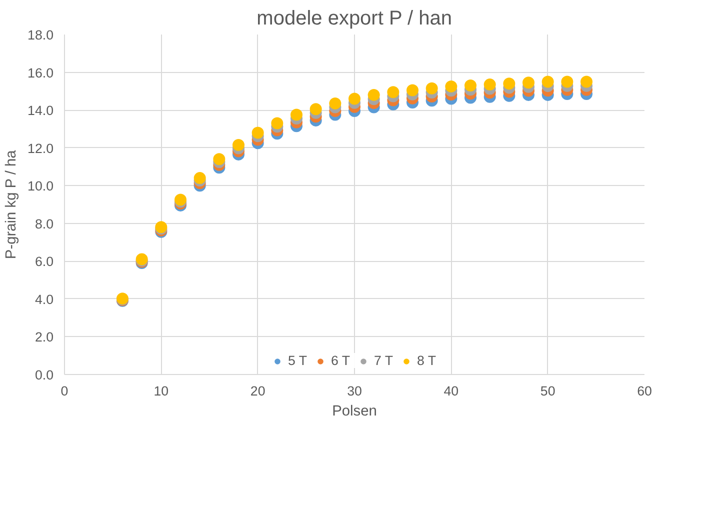  Describe the element at coordinates (384, 360) in the screenshot. I see `legend-label: 7 T` at that location.